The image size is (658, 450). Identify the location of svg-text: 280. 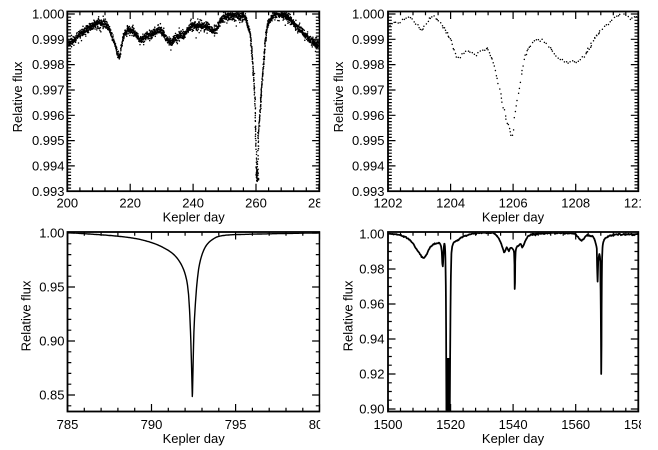
(319, 203).